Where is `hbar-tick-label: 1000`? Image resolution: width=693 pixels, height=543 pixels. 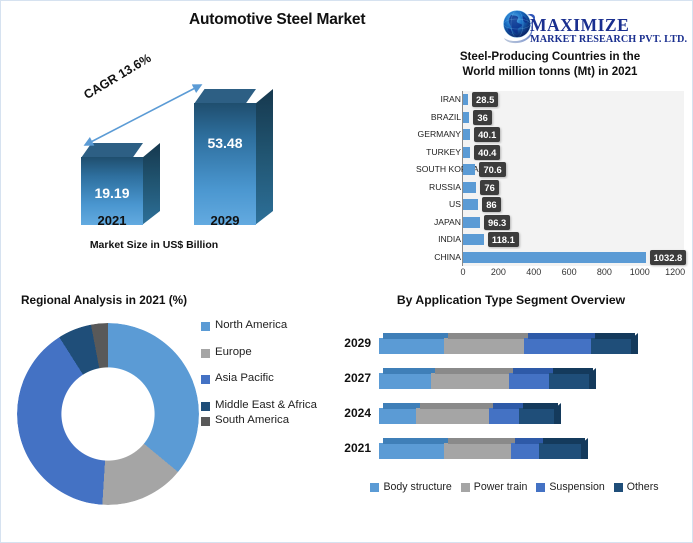 hbar-tick-label: 1000 is located at coordinates (639, 272).